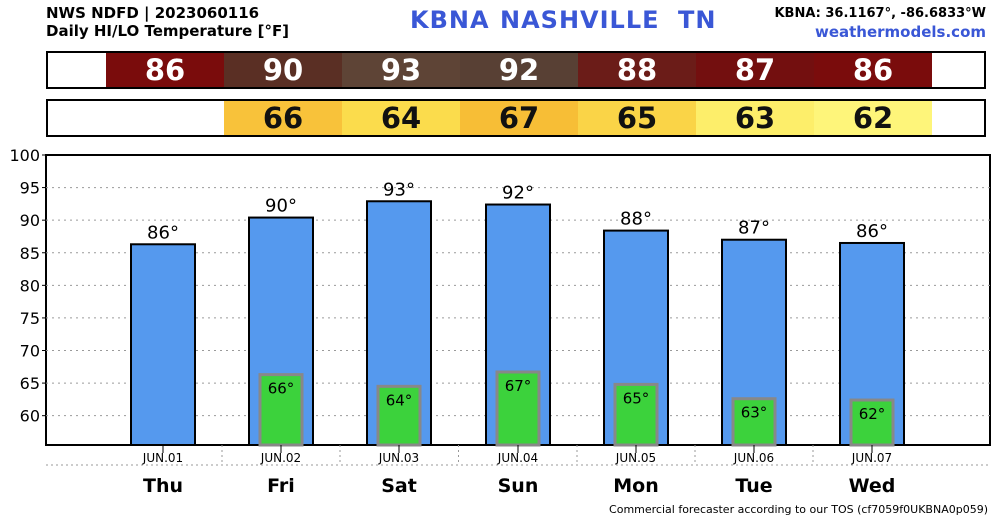  What do you see at coordinates (519, 70) in the screenshot?
I see `hi-temp-cell: 92` at bounding box center [519, 70].